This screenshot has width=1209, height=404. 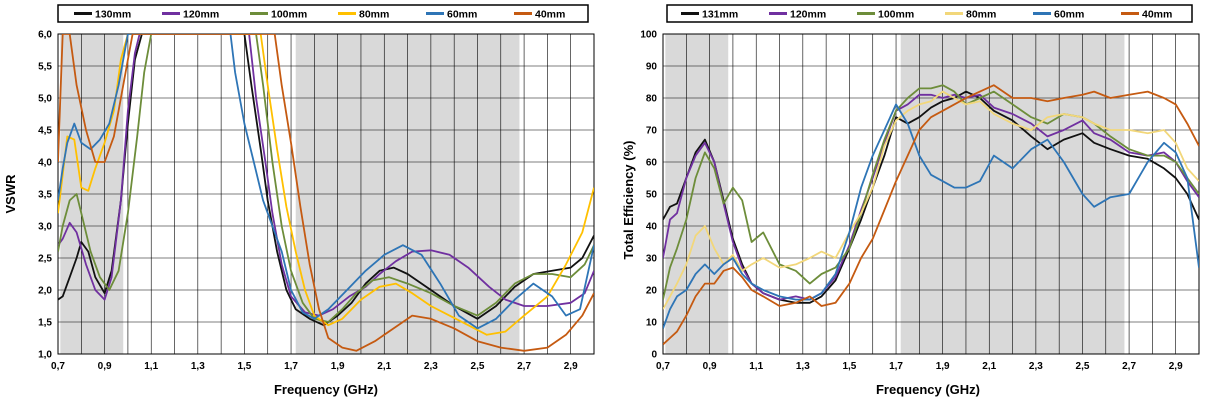 I want to click on y-tick-label: 1,0, so click(x=45, y=355).